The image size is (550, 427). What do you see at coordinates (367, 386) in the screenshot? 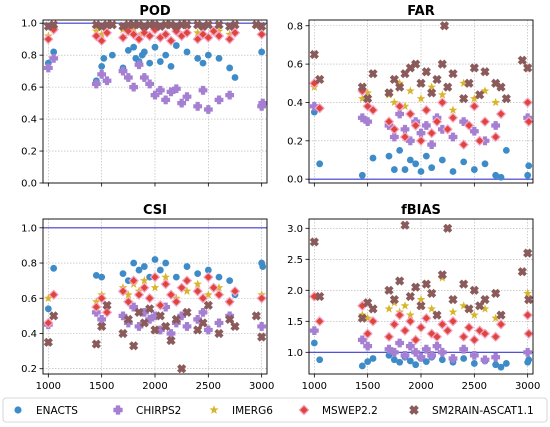
I see `x-tick-label: 1500` at bounding box center [367, 386].